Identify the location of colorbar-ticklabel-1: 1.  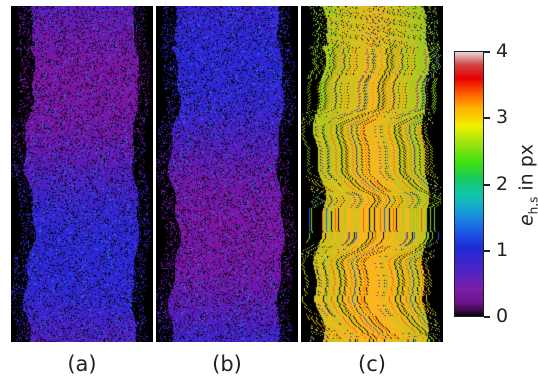
(502, 250).